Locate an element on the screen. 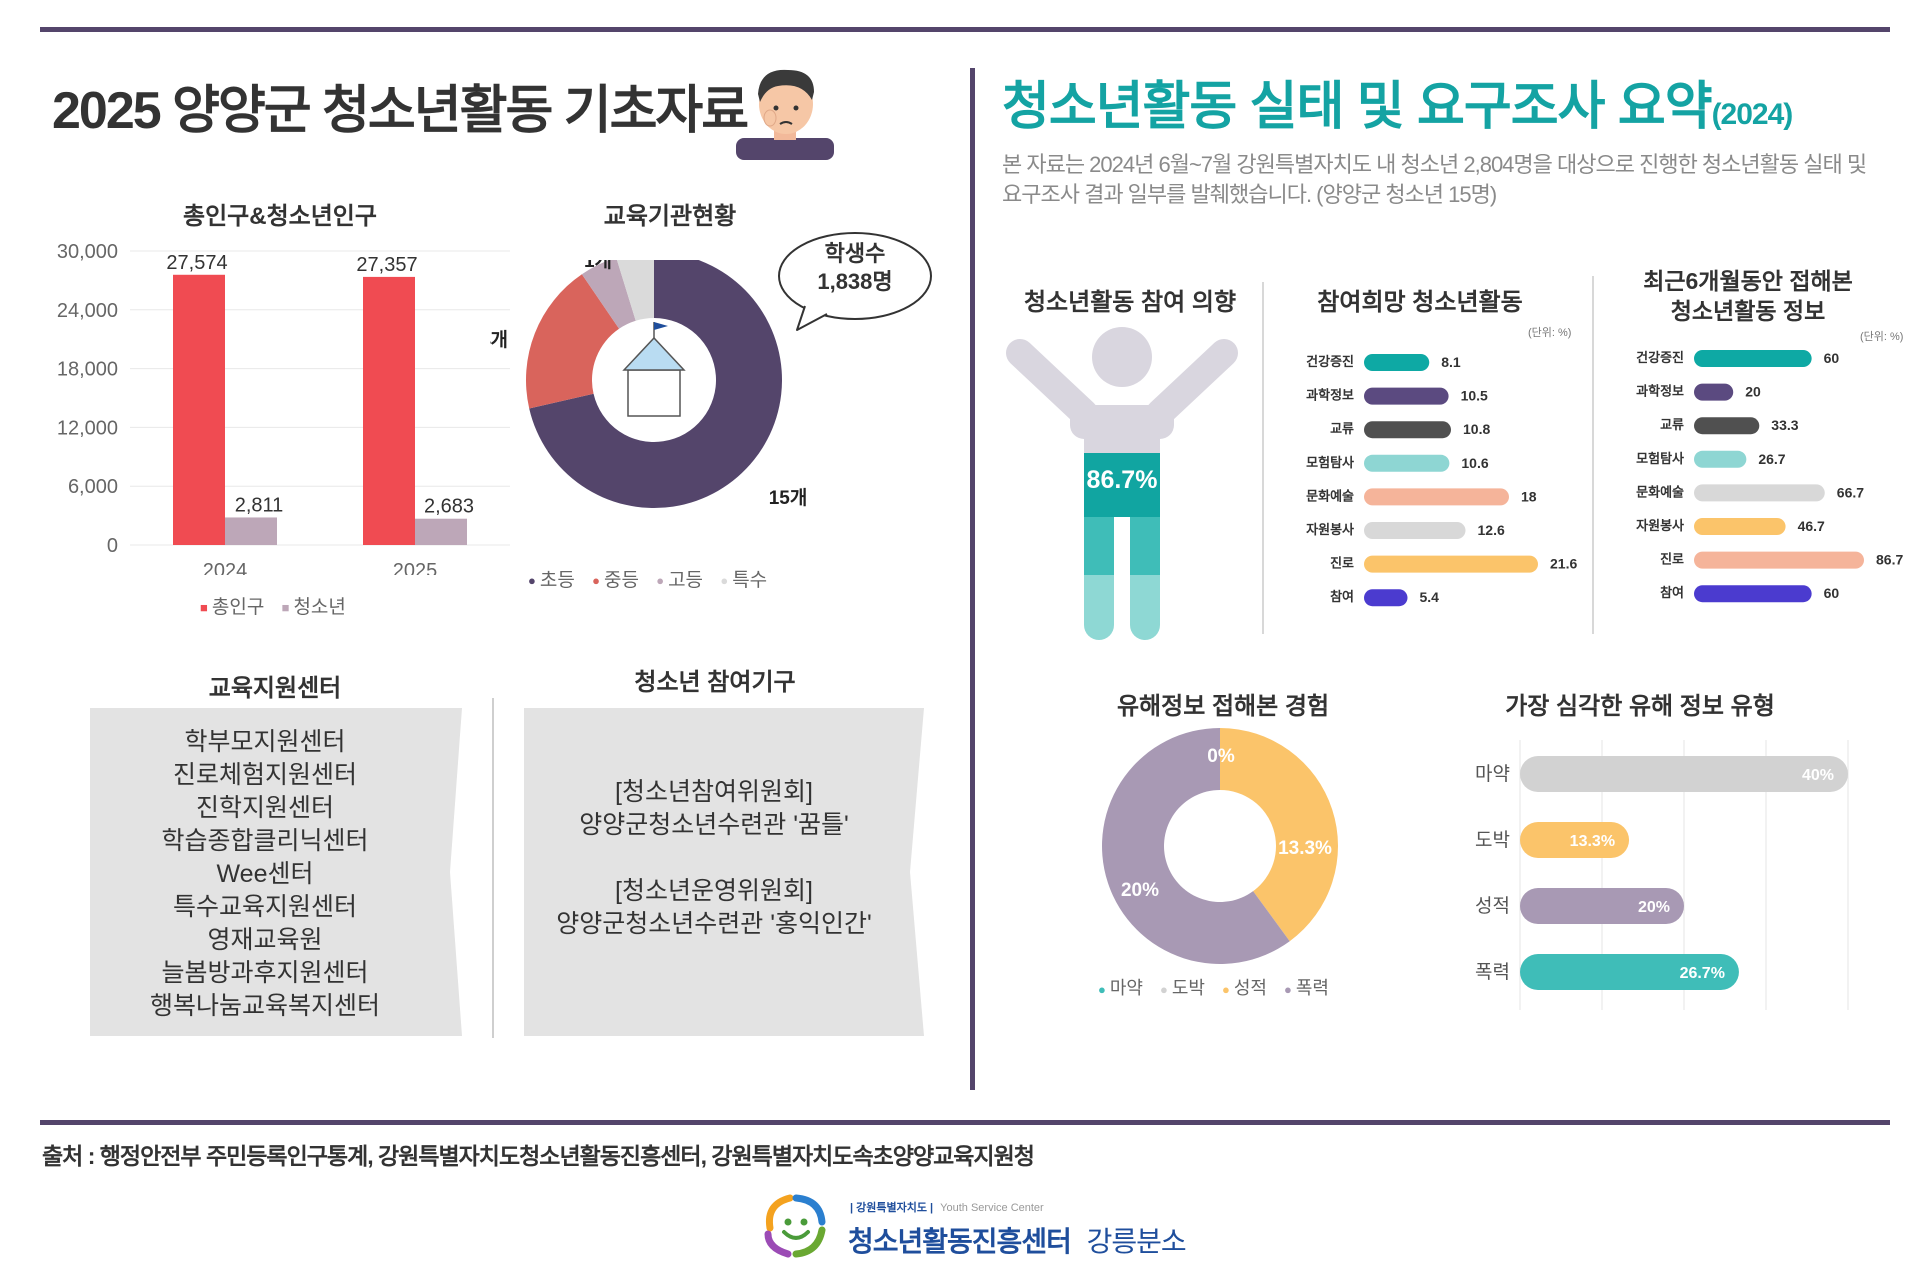 This screenshot has width=1920, height=1280. population-legend: ■ 총인구 ■ 청소년 is located at coordinates (279, 605).